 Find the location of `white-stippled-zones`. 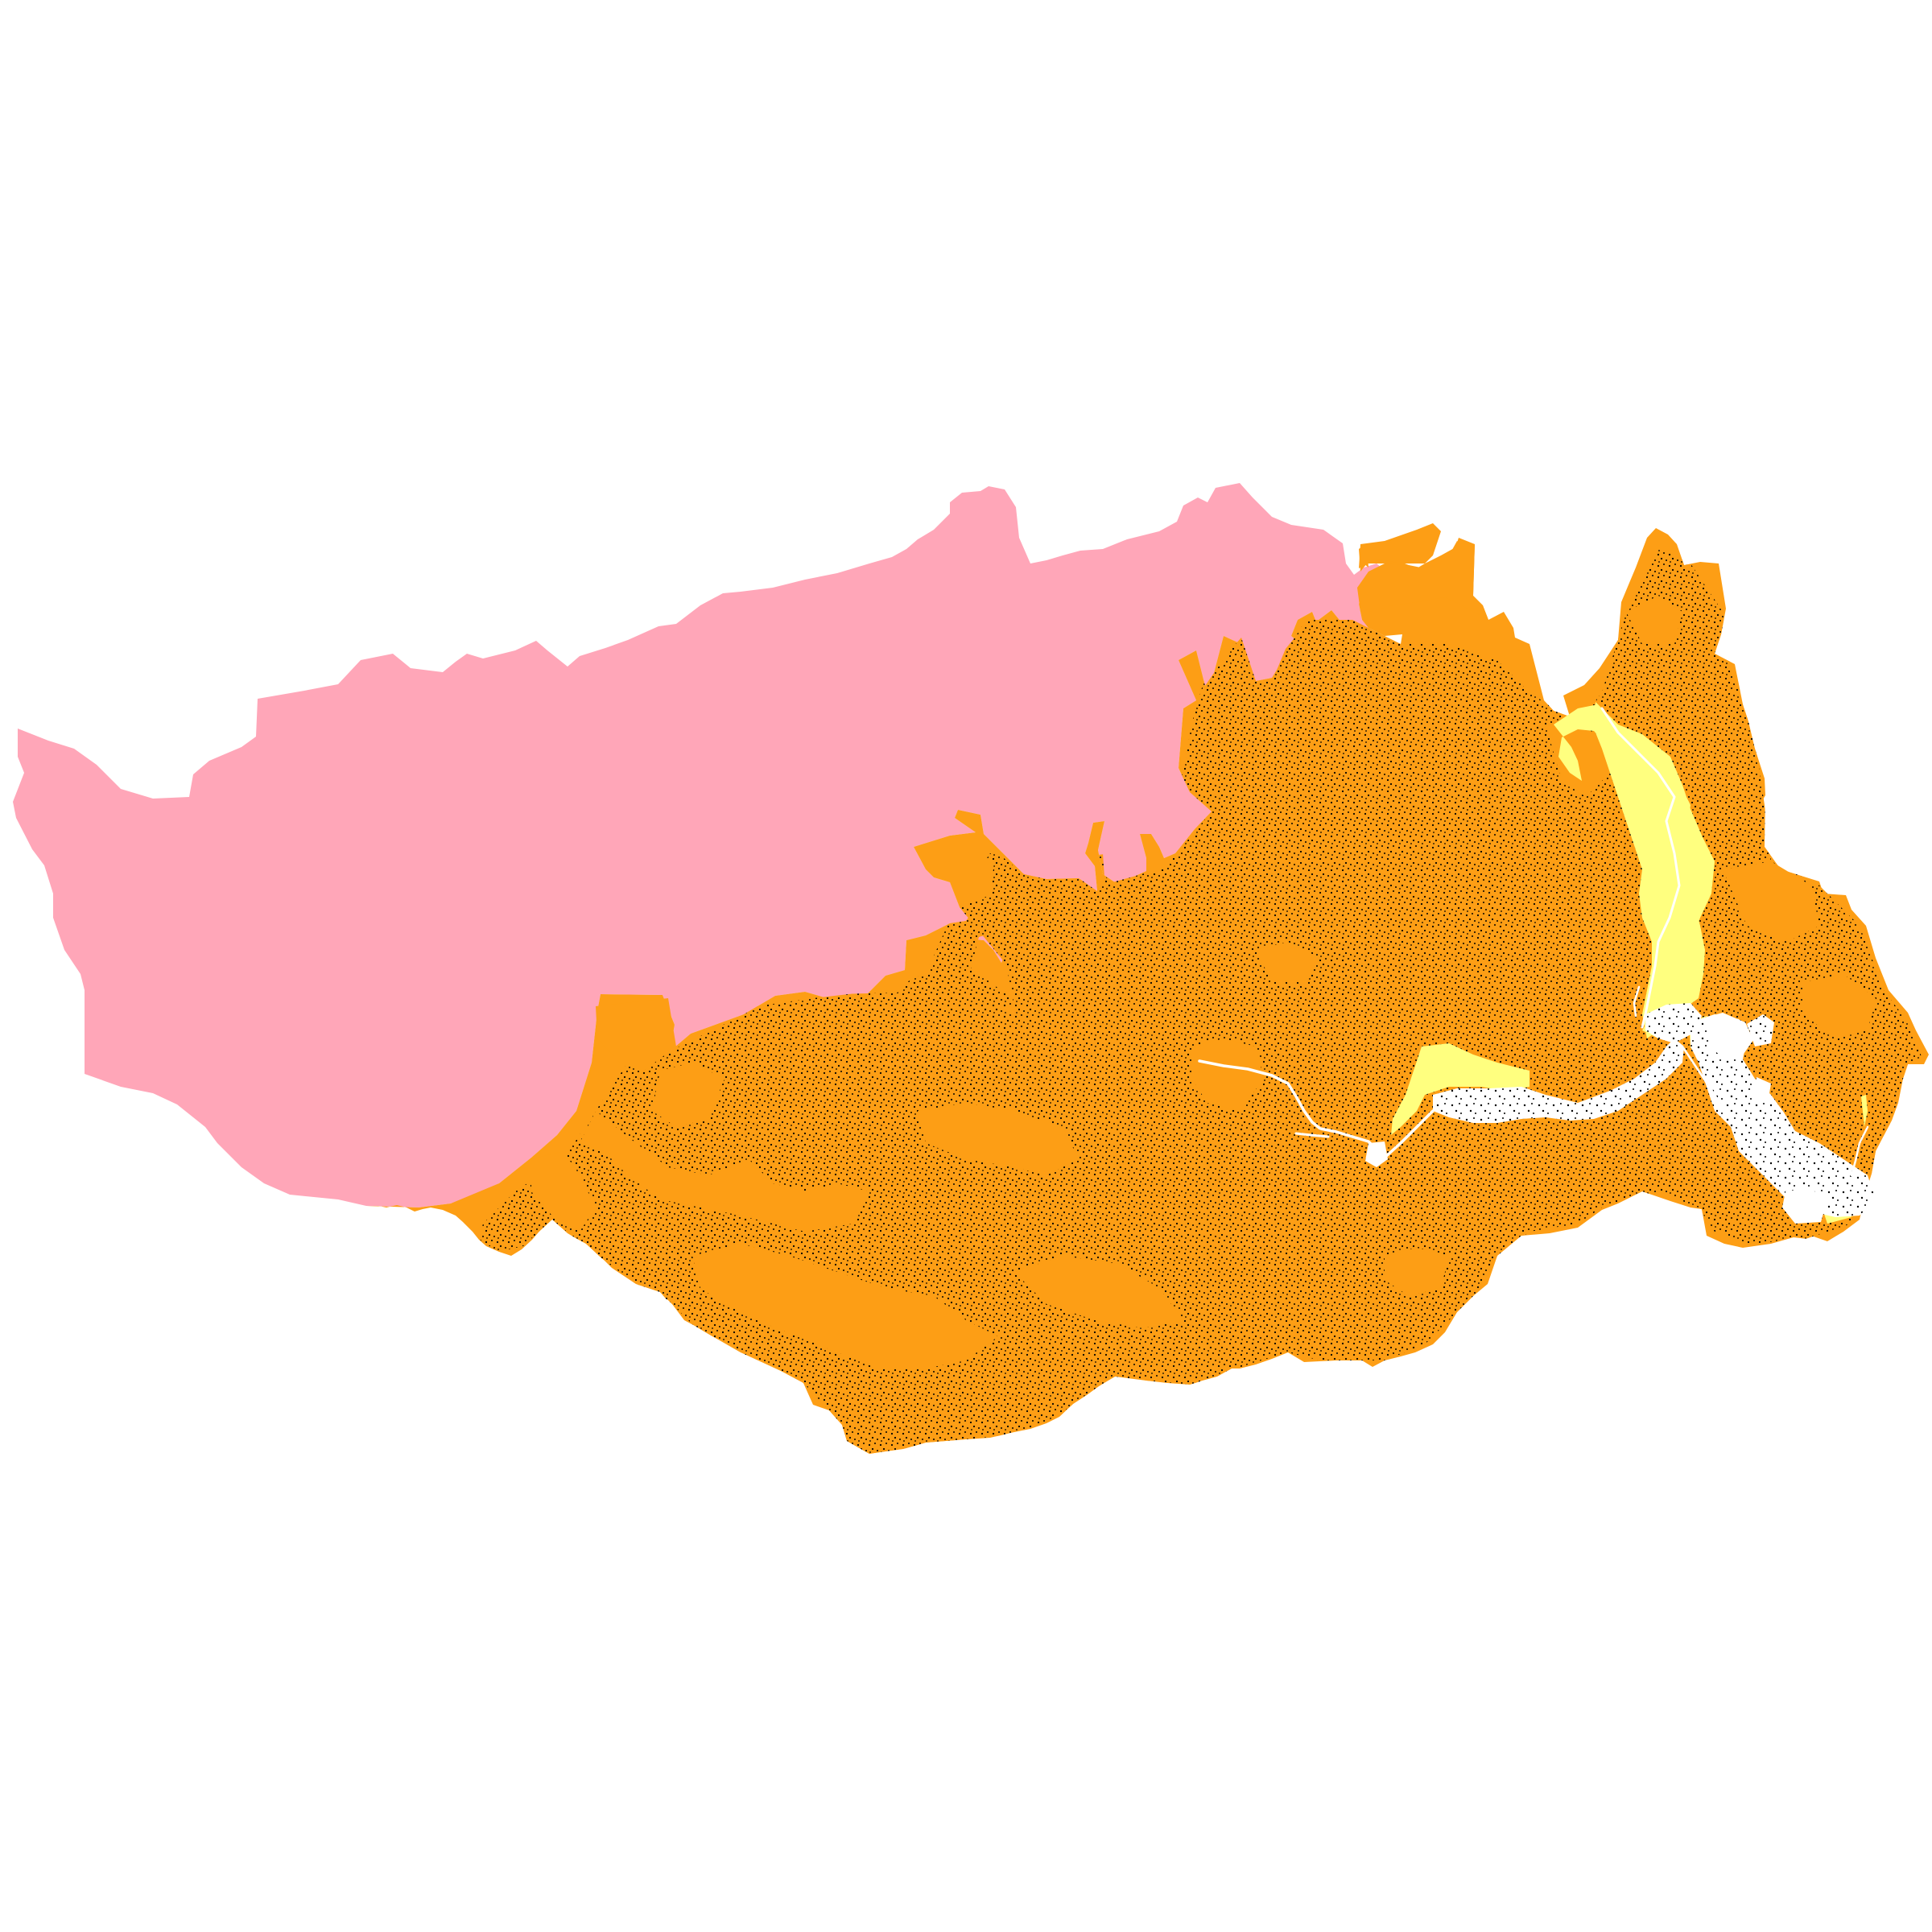

white-stippled-zones is located at coordinates (1654, 1110).